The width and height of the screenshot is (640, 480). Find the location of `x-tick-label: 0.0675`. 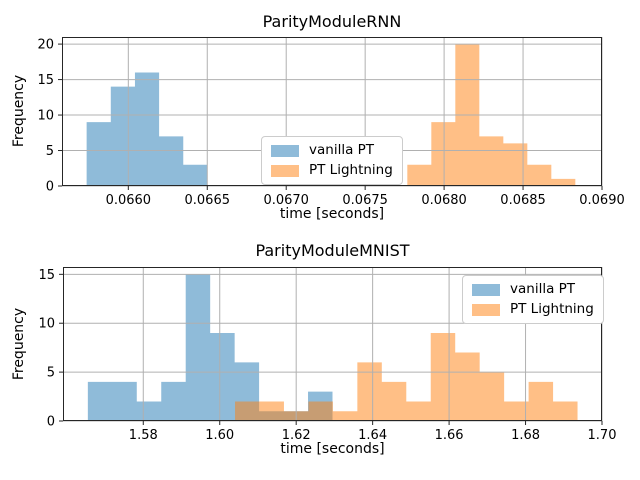

x-tick-label: 0.0675 is located at coordinates (365, 200).